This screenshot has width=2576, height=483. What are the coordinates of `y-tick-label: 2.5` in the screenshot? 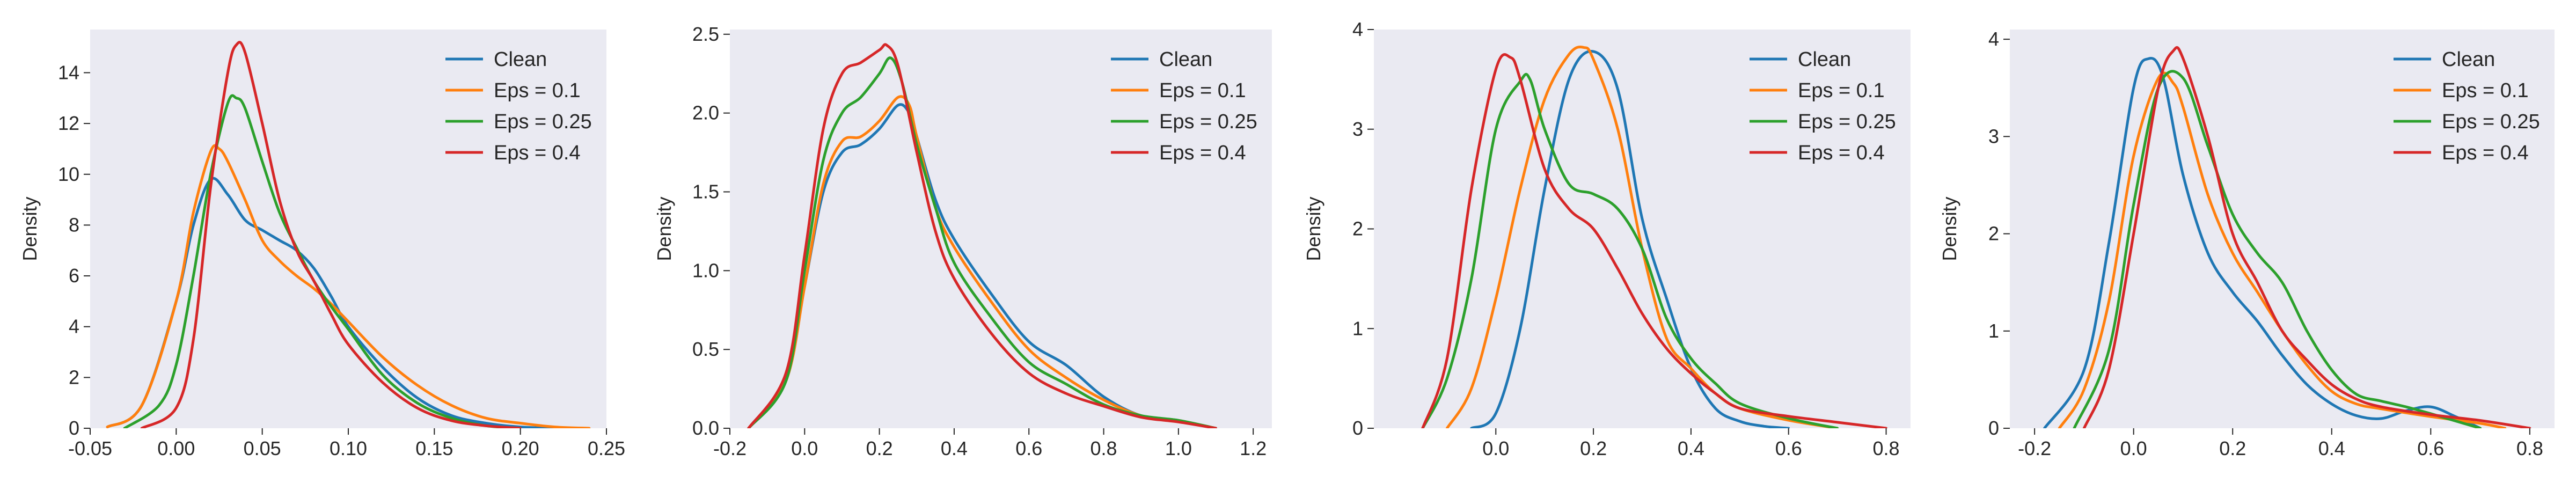 It's located at (705, 34).